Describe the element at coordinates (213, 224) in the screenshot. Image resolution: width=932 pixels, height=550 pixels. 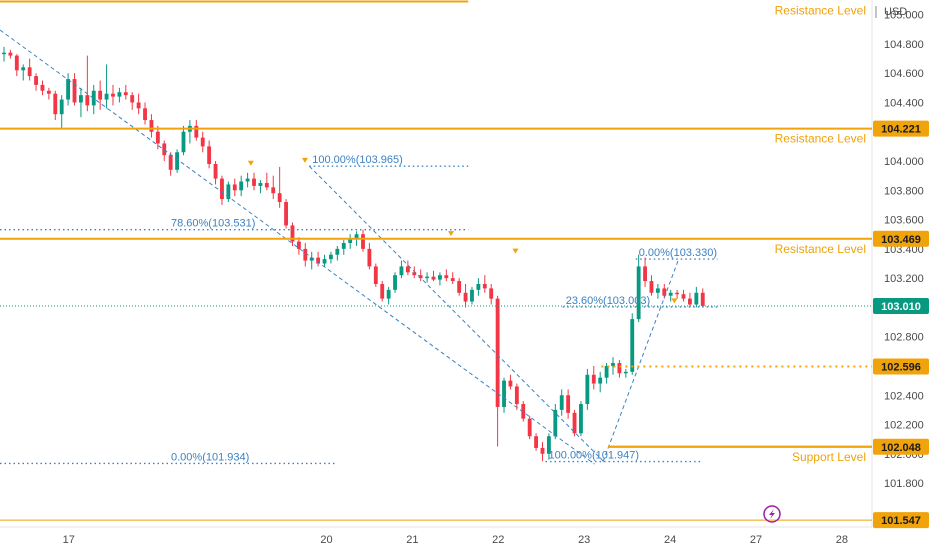
I see `fib-level-label: 78.60%(103.531)` at that location.